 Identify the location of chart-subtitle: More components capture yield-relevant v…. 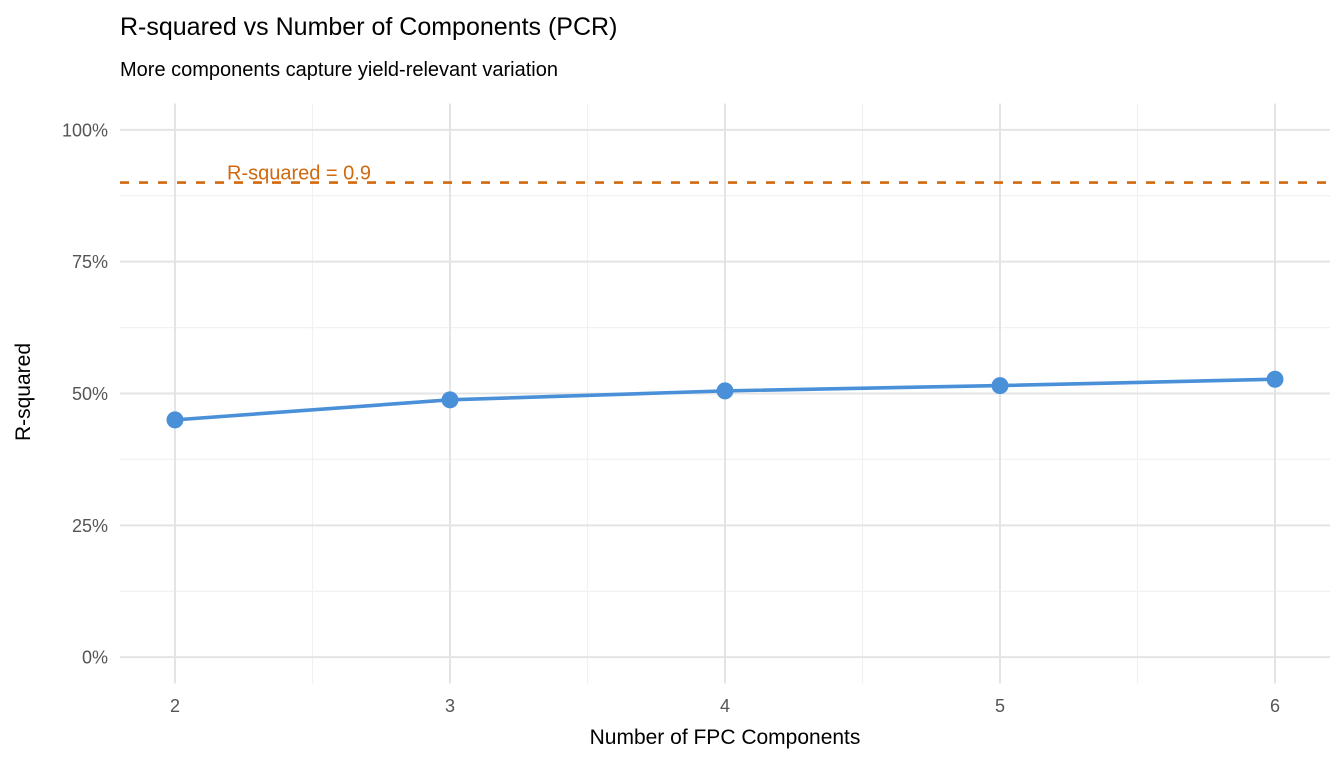
(339, 70).